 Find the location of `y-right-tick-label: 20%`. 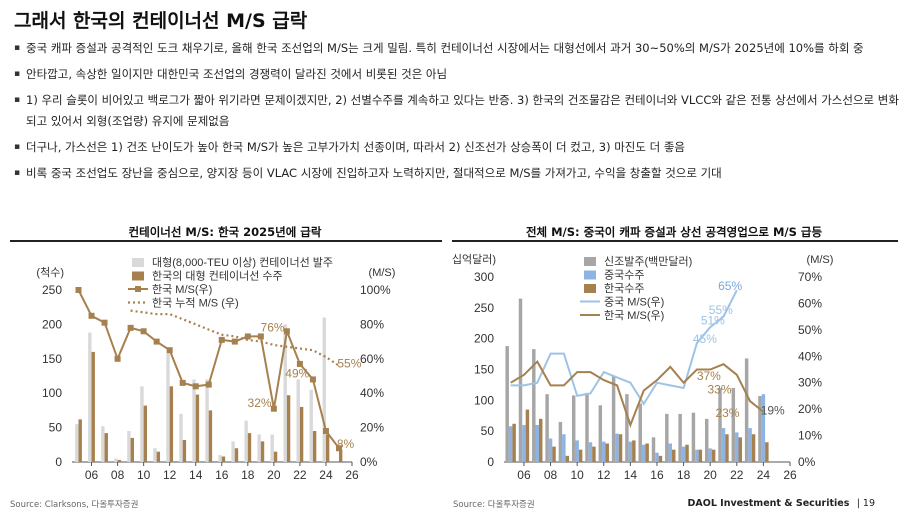

y-right-tick-label: 20% is located at coordinates (810, 409).